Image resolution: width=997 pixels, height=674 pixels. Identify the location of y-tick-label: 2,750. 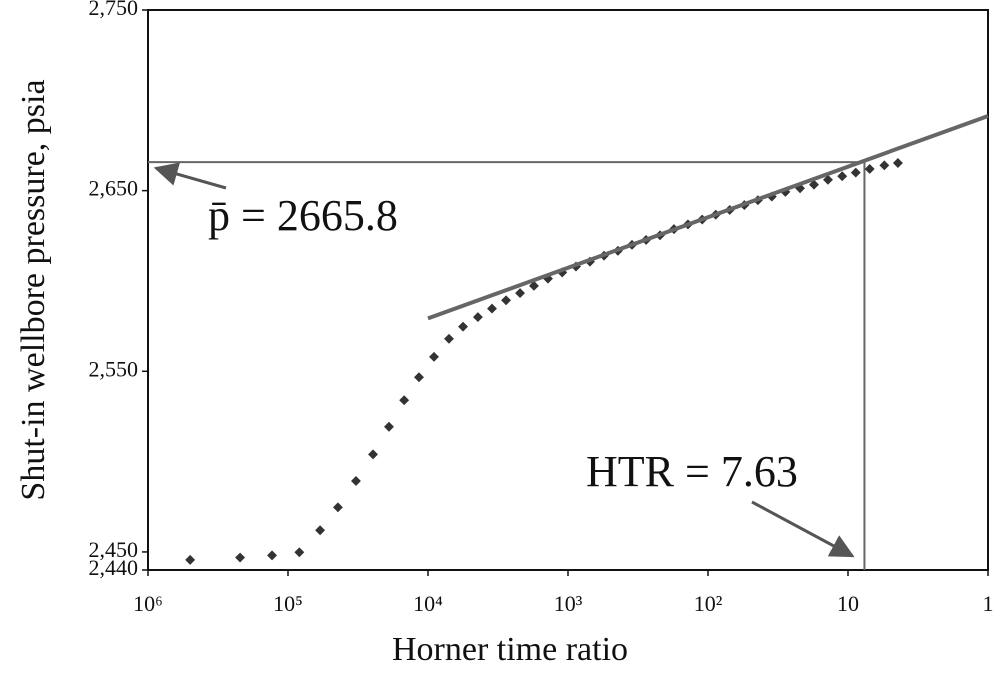
(114, 10).